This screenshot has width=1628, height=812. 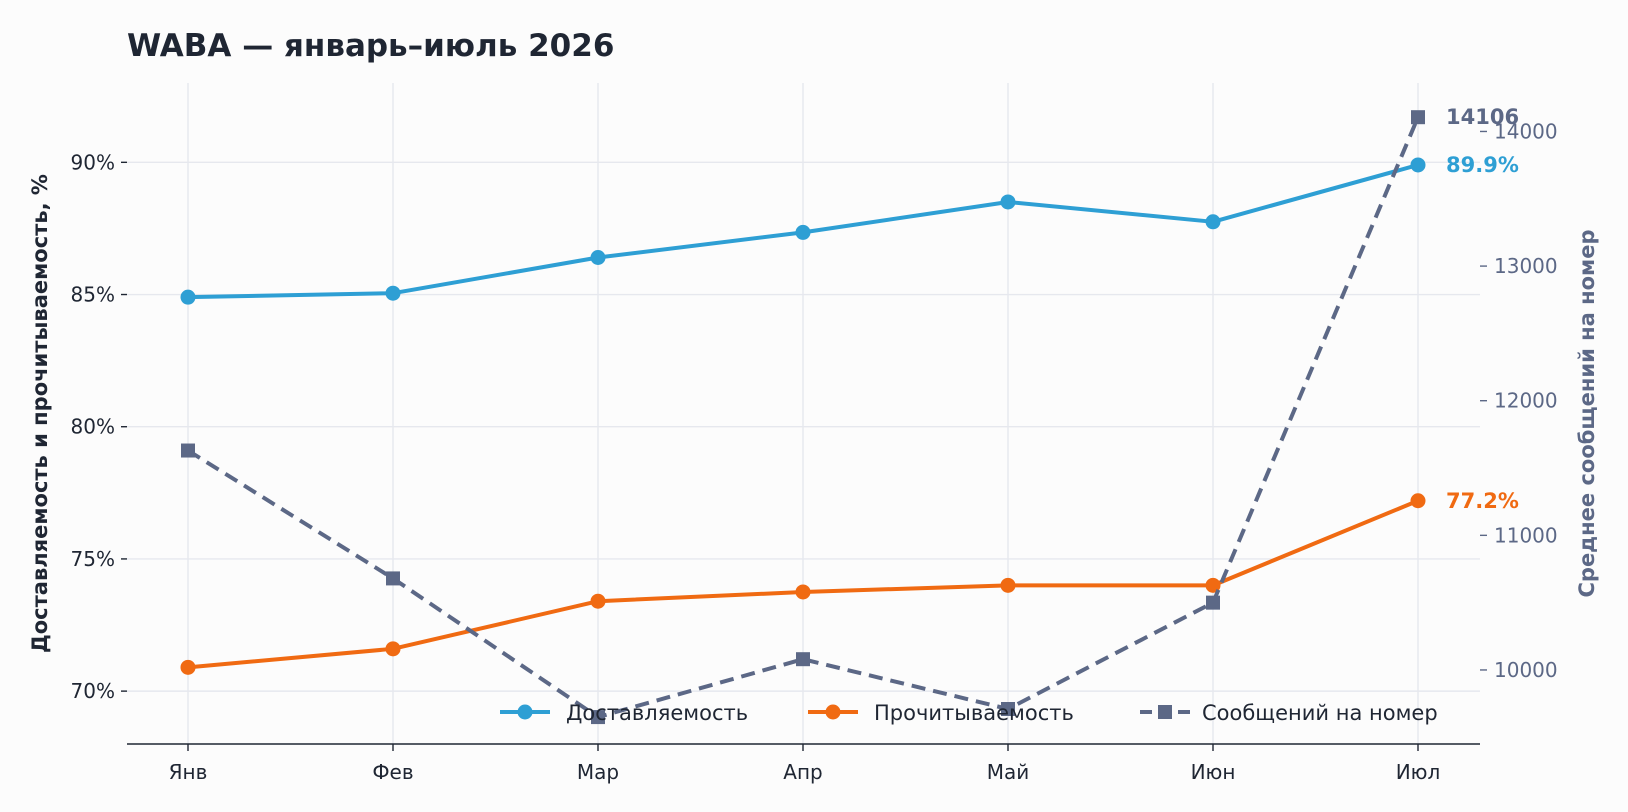 What do you see at coordinates (93, 427) in the screenshot?
I see `y-left-tick-label: 80%` at bounding box center [93, 427].